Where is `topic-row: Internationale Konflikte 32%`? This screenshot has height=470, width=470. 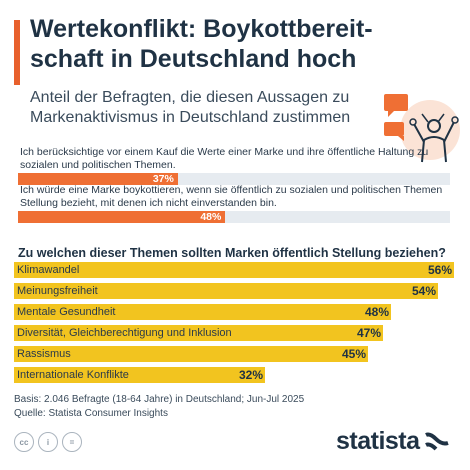
topic-row: Internationale Konflikte 32% is located at coordinates (234, 375).